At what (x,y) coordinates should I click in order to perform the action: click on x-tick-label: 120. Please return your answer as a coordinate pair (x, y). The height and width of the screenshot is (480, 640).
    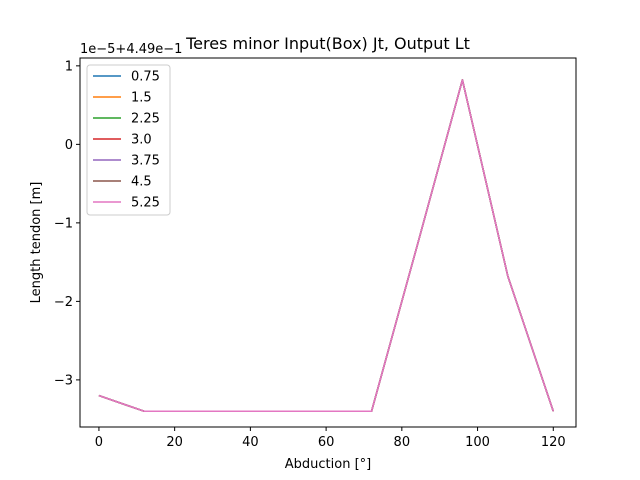
    Looking at the image, I should click on (553, 442).